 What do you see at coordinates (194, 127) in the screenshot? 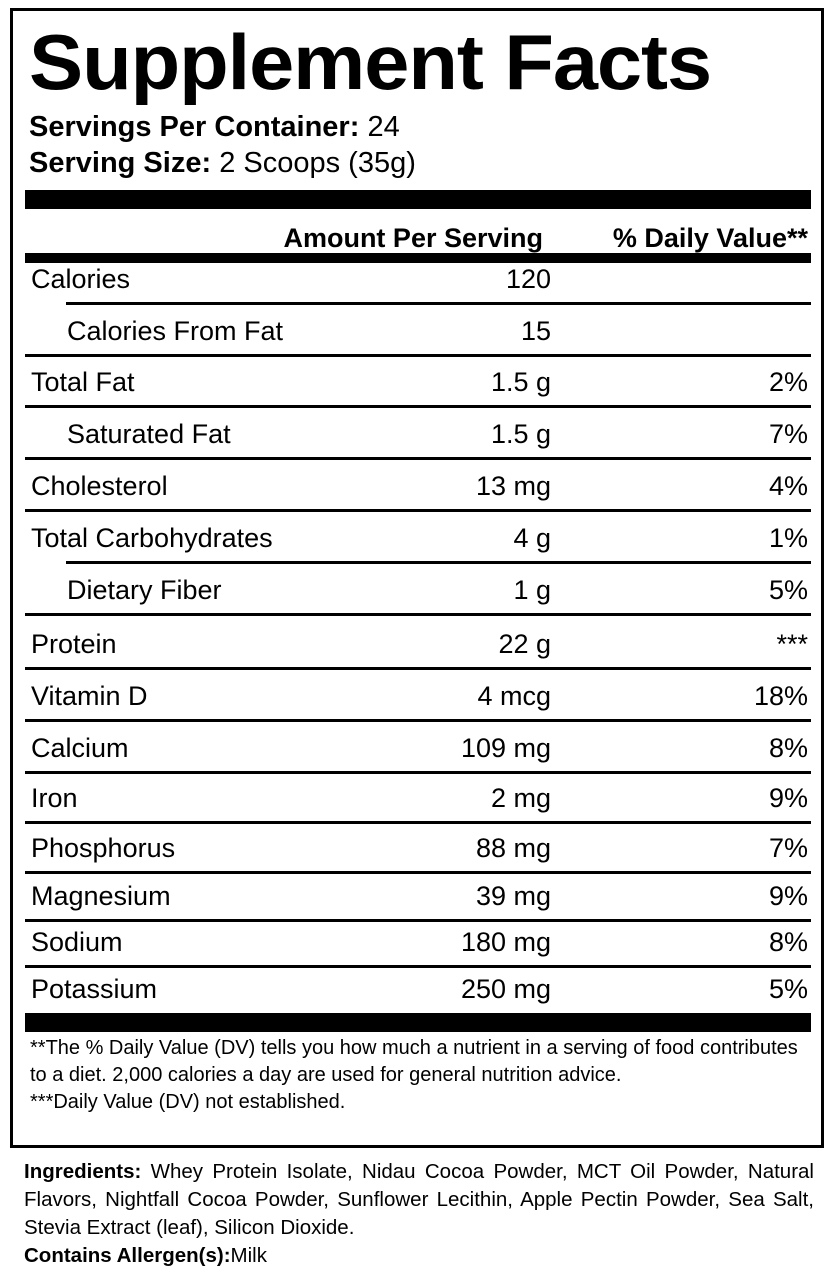
I see `servings-label: Servings Per Container:` at bounding box center [194, 127].